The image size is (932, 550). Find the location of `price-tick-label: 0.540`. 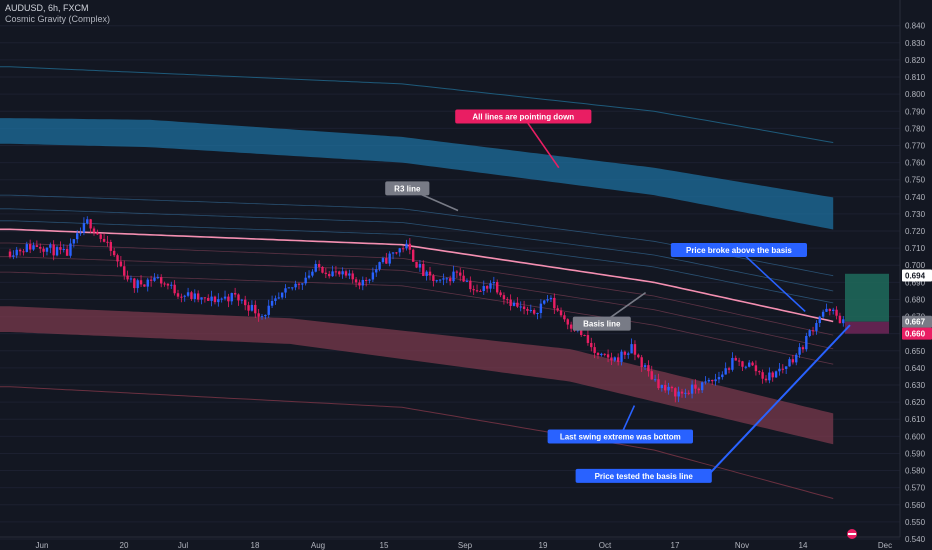

price-tick-label: 0.540 is located at coordinates (915, 539).